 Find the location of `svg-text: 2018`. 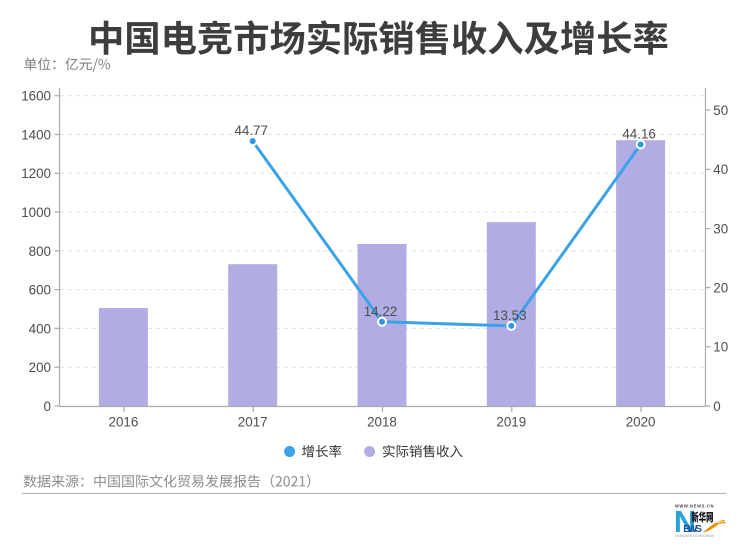

svg-text: 2018 is located at coordinates (382, 422).